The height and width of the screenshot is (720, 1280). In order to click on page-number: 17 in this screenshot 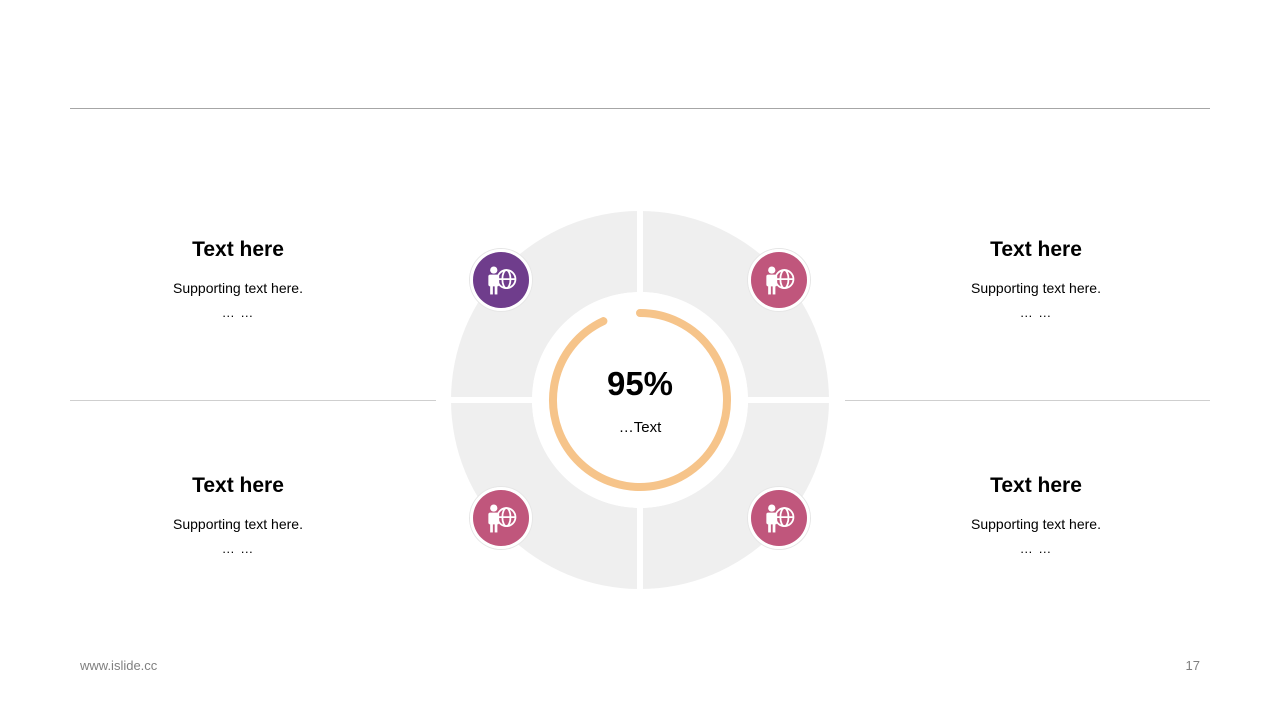, I will do `click(1192, 665)`.